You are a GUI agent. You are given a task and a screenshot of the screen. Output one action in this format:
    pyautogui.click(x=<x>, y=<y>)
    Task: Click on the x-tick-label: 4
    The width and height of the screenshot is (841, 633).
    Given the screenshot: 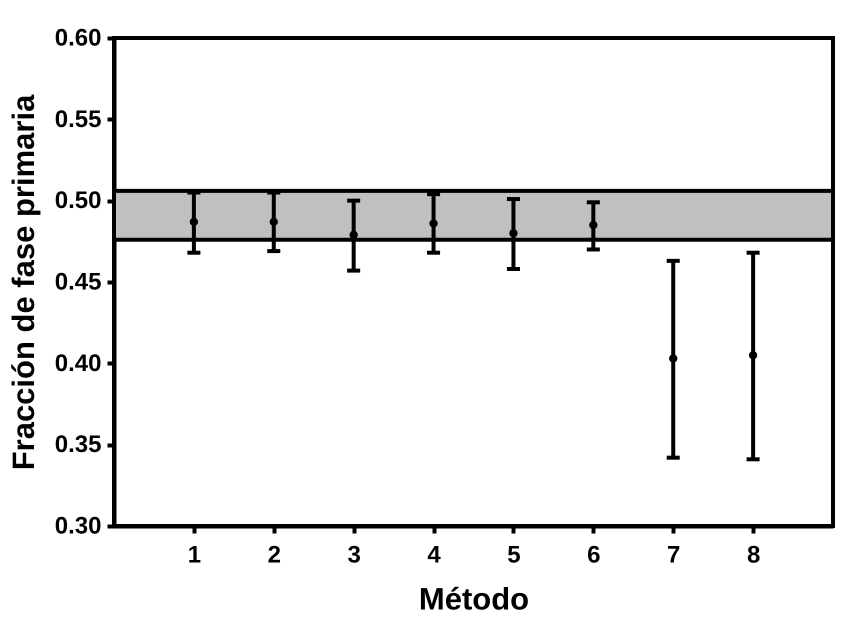 What is the action you would take?
    pyautogui.click(x=434, y=555)
    